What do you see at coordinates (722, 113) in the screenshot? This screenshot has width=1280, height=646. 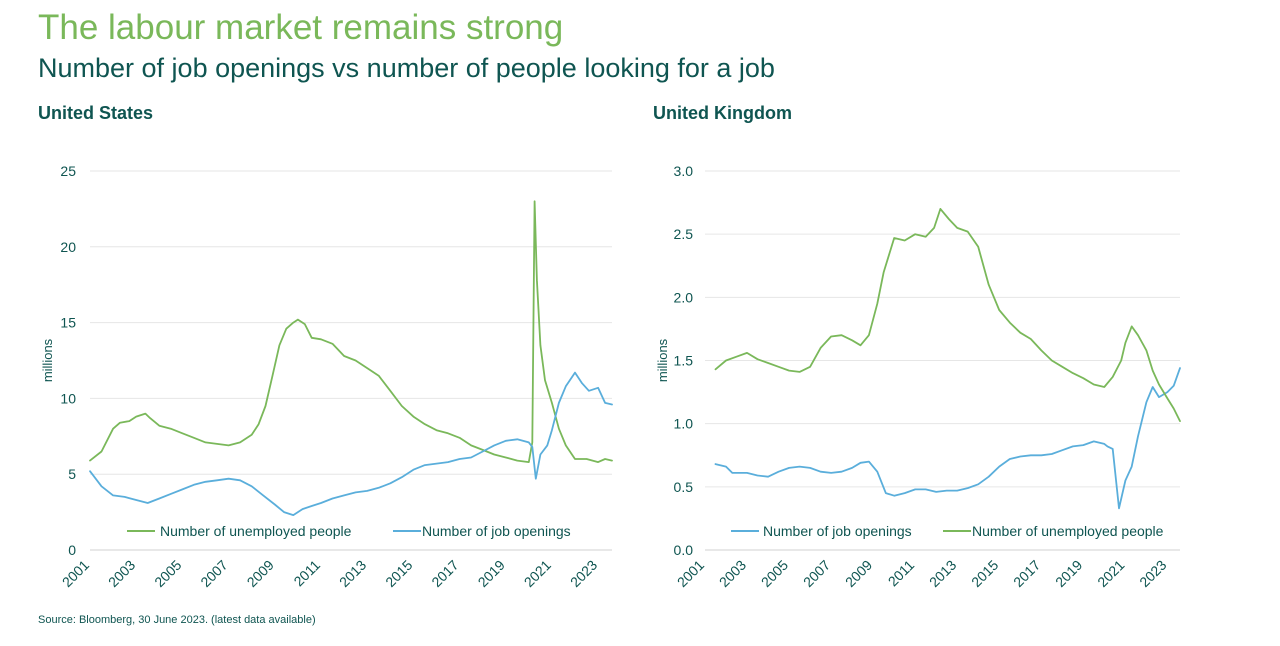 I see `uk-chart-title: United Kingdom` at bounding box center [722, 113].